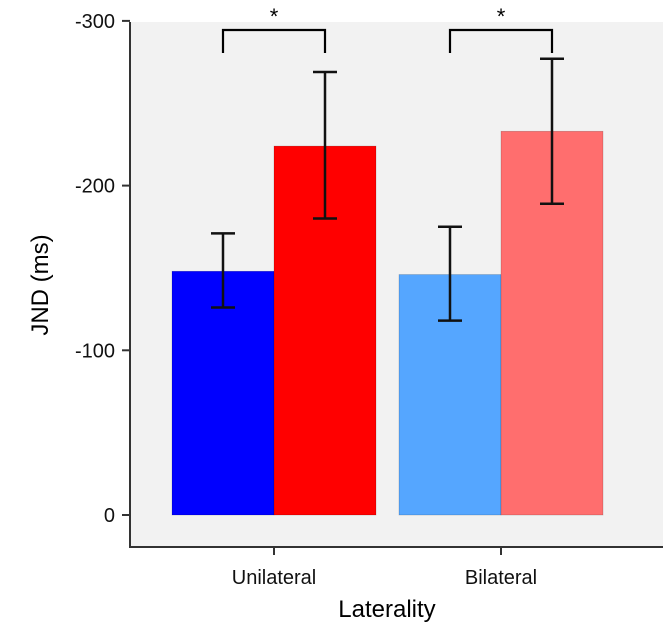 The width and height of the screenshot is (663, 626). I want to click on x-axis-title: Laterality, so click(386, 609).